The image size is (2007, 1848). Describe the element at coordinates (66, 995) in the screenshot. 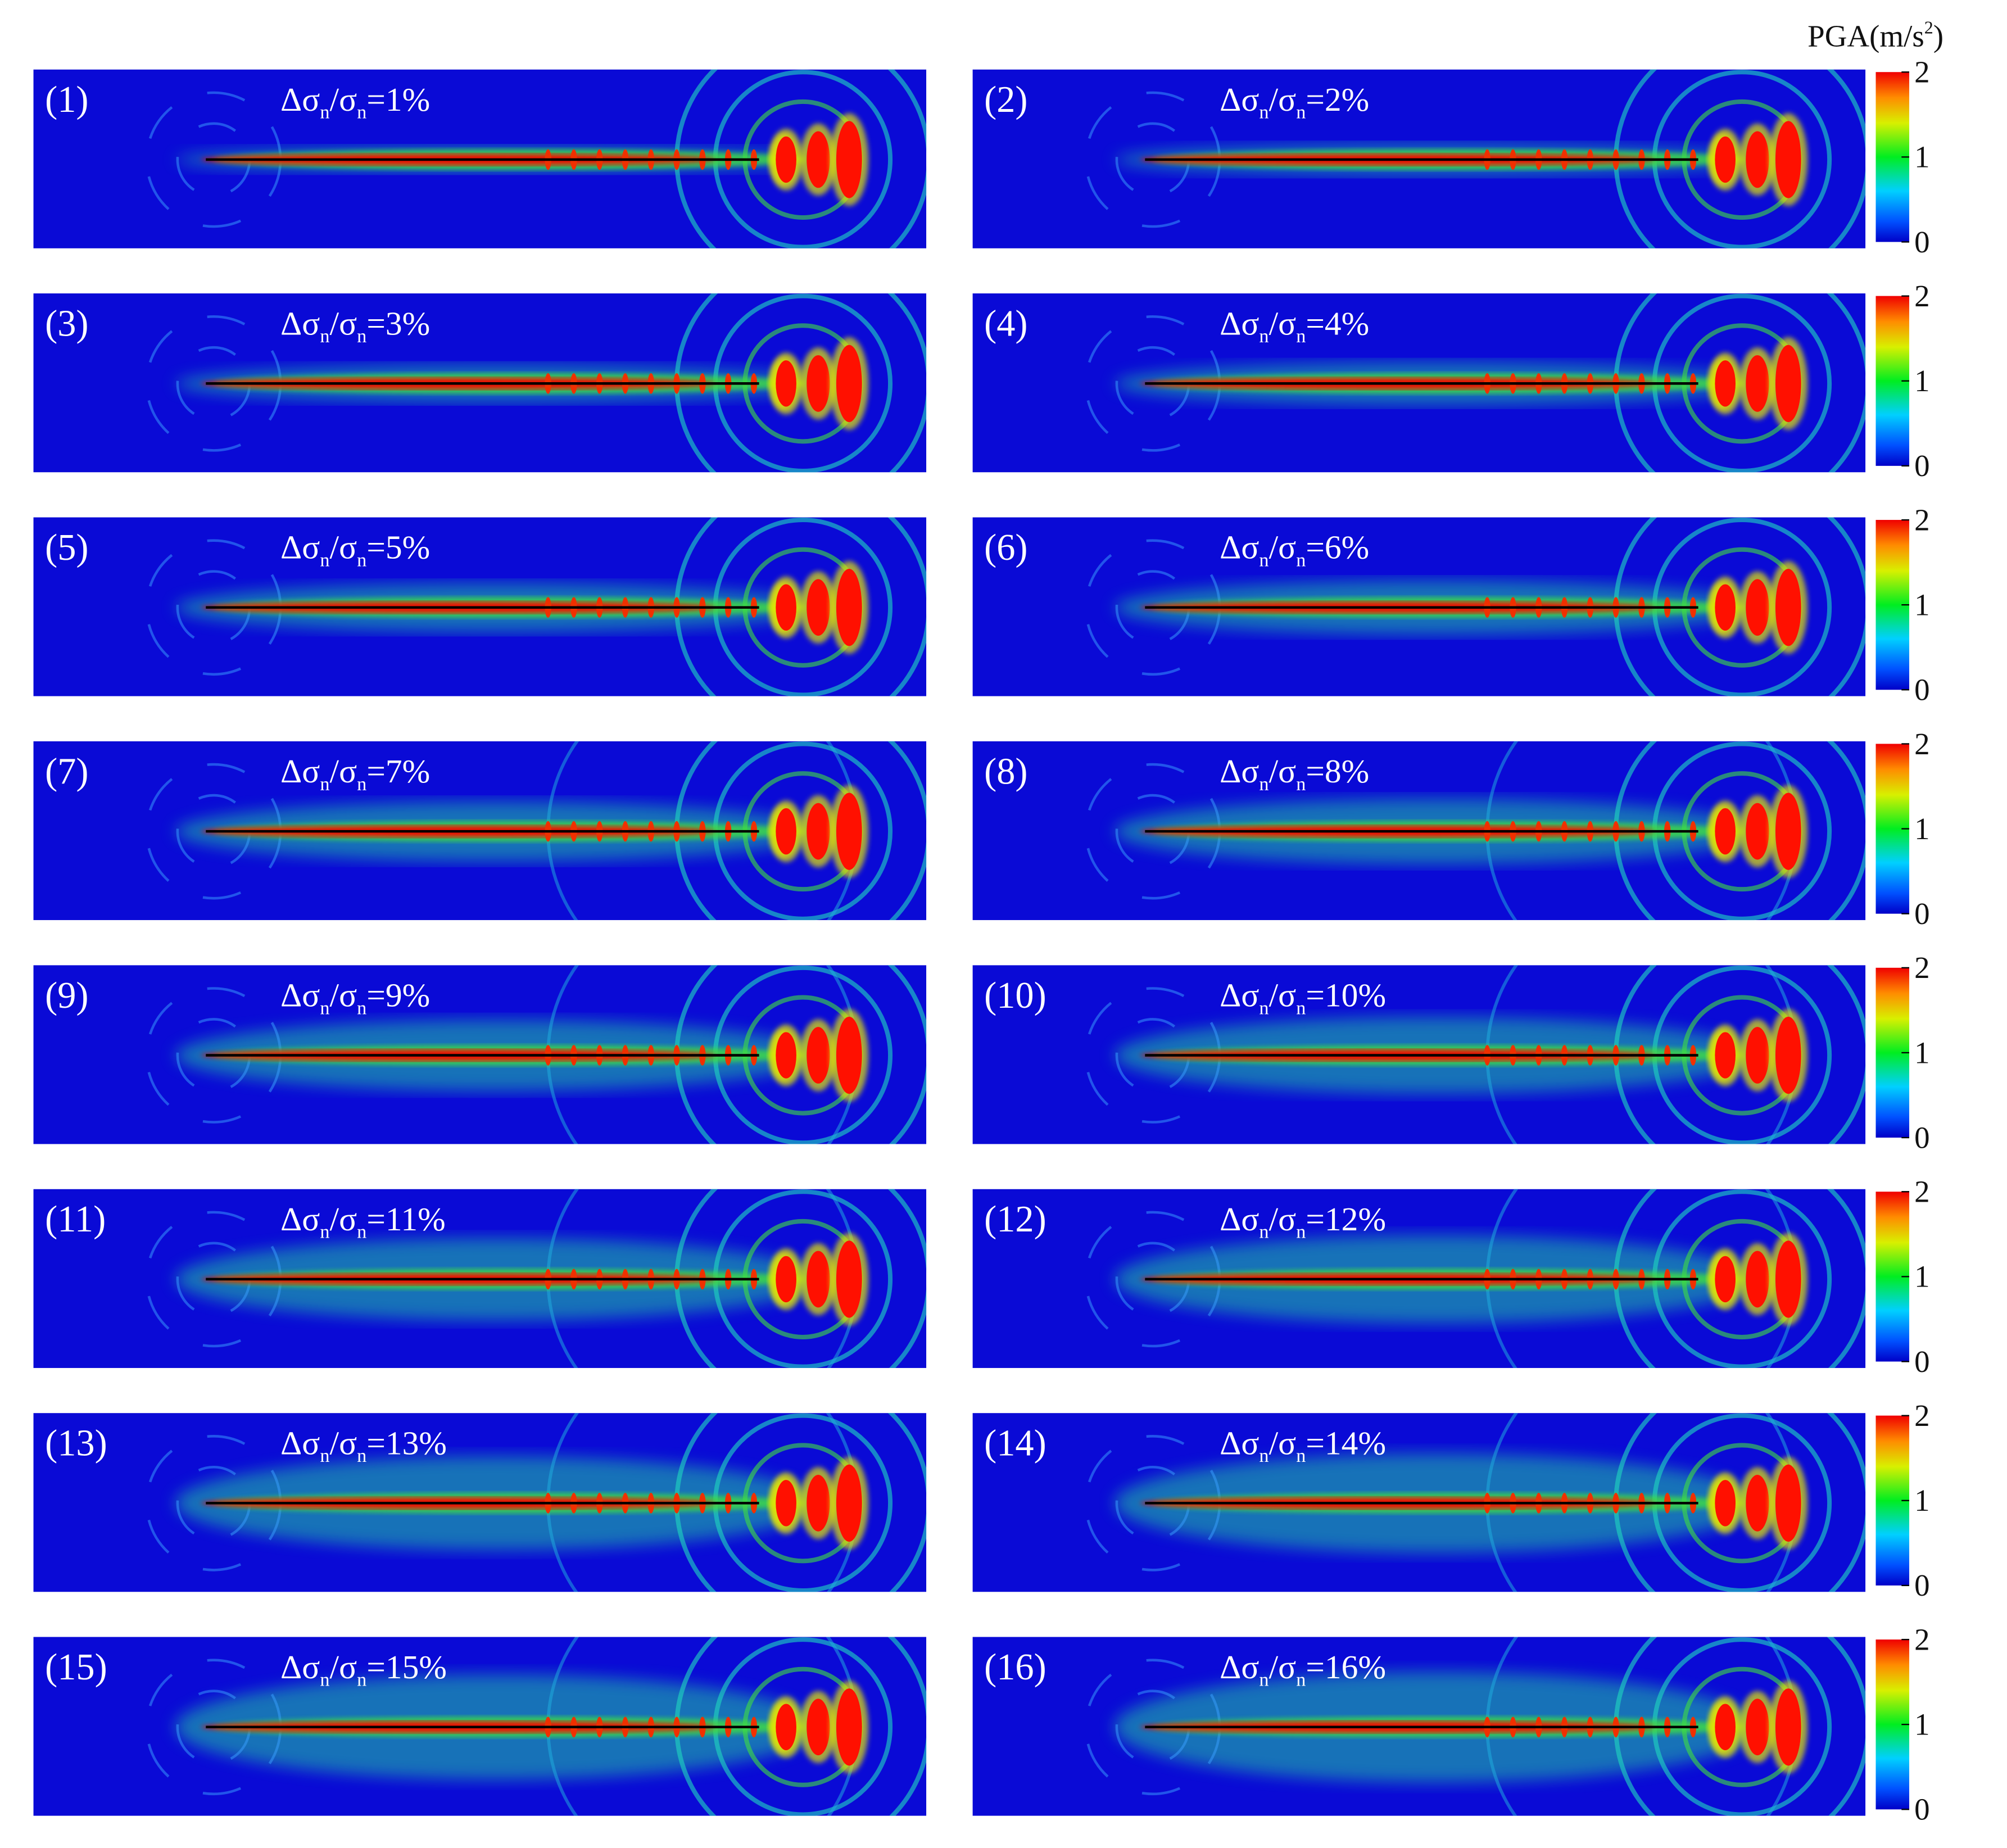

I see `panel-label: (9)` at that location.